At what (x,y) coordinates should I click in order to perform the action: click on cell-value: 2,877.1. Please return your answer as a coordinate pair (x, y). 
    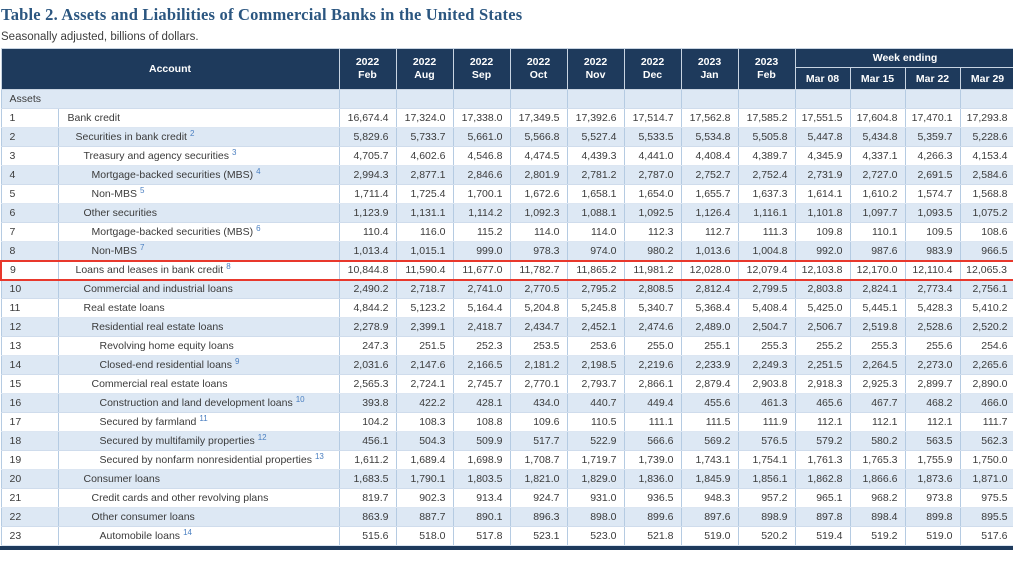
    Looking at the image, I should click on (424, 175).